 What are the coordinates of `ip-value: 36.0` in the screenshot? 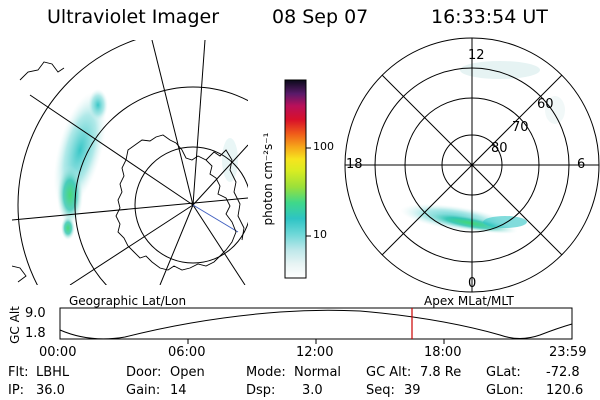 It's located at (50, 390).